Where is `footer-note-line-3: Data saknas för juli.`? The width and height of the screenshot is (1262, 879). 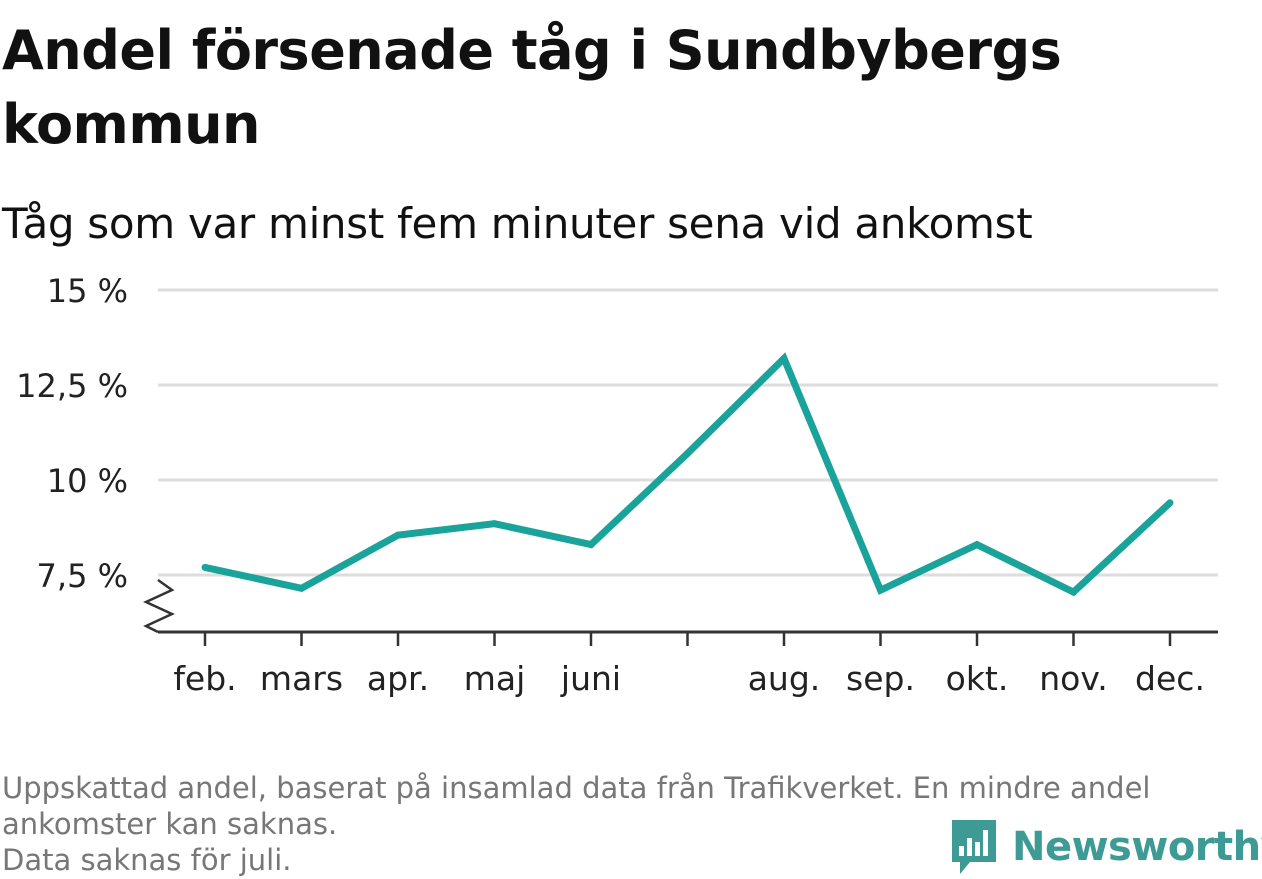 footer-note-line-3: Data saknas för juli. is located at coordinates (147, 860).